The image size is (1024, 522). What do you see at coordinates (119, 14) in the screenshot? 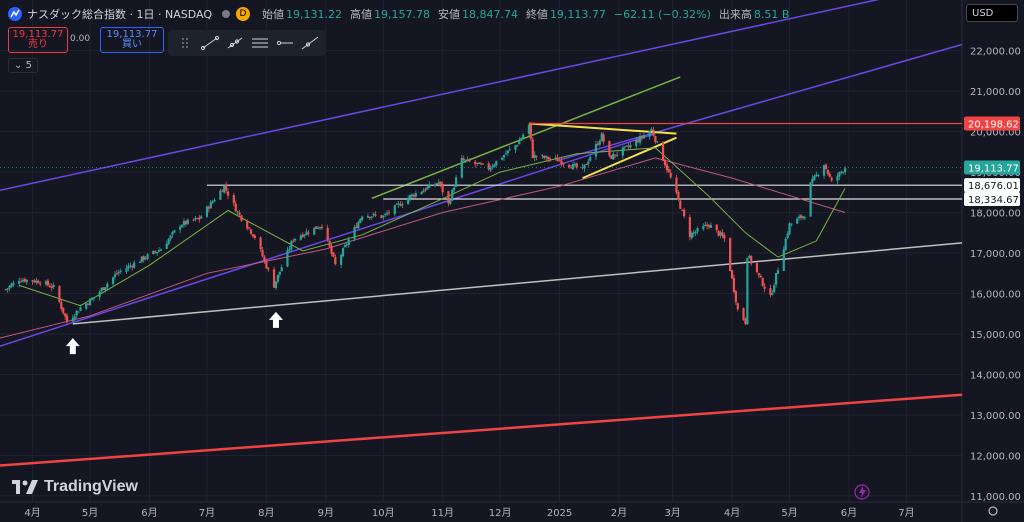
I see `symbol-title: ナスダック総合指数 · 1日 · NASDAQ` at bounding box center [119, 14].